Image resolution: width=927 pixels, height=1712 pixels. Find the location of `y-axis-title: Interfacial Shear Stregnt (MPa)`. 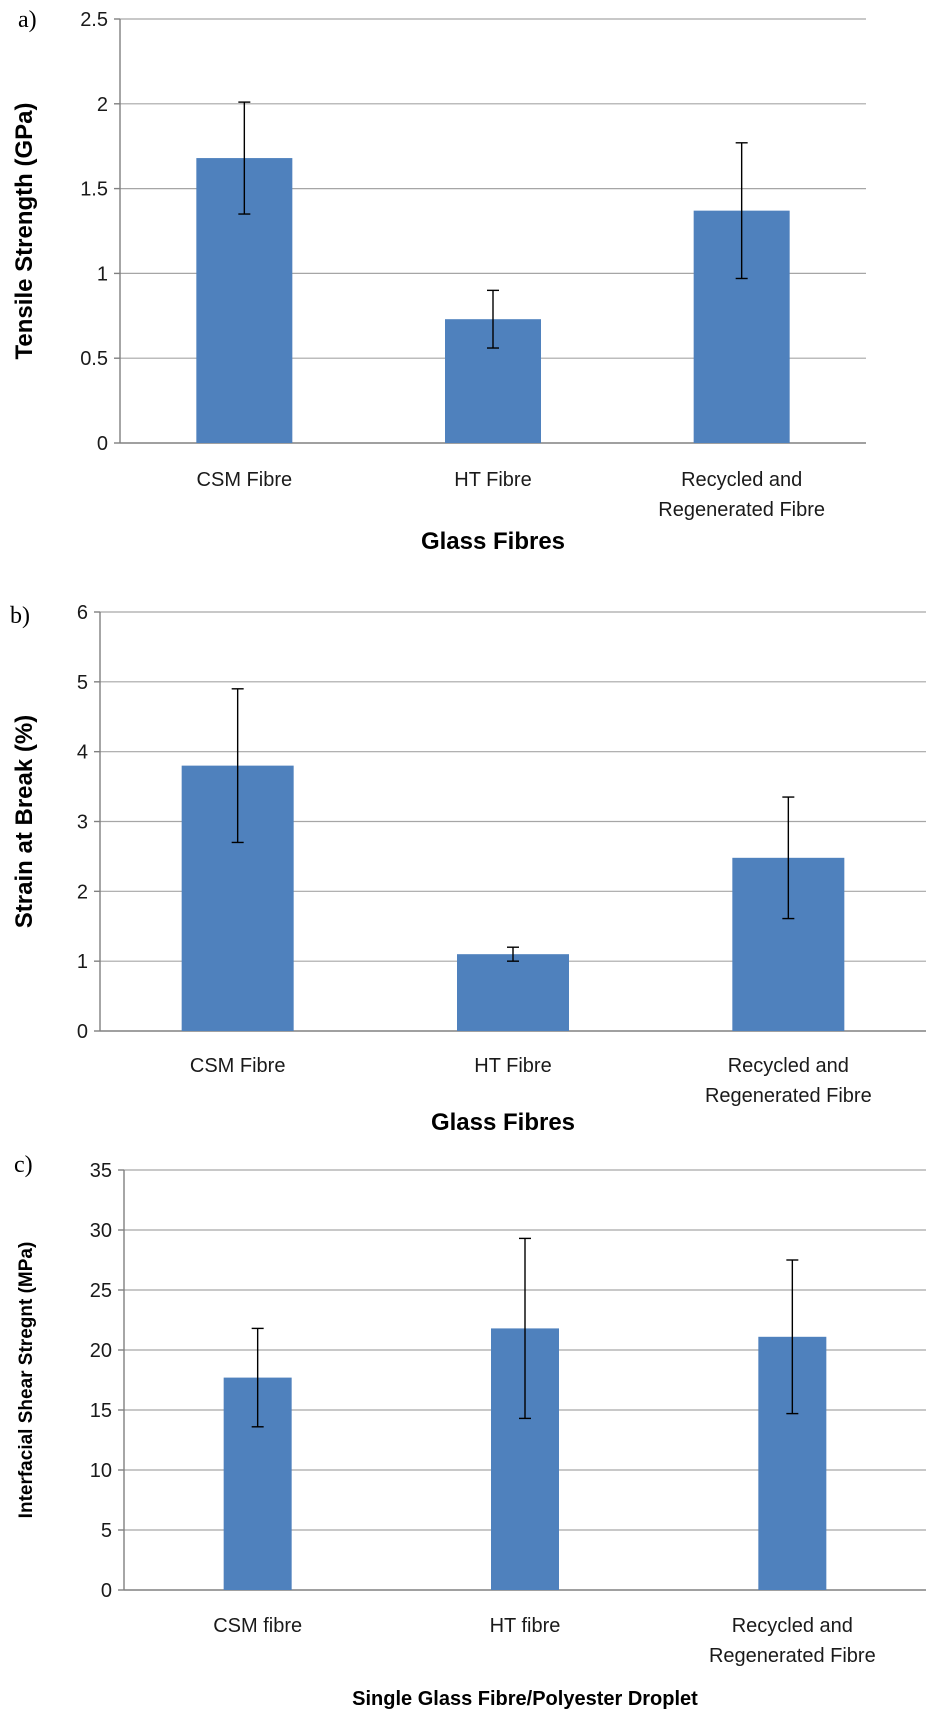

y-axis-title: Interfacial Shear Stregnt (MPa) is located at coordinates (26, 1380).